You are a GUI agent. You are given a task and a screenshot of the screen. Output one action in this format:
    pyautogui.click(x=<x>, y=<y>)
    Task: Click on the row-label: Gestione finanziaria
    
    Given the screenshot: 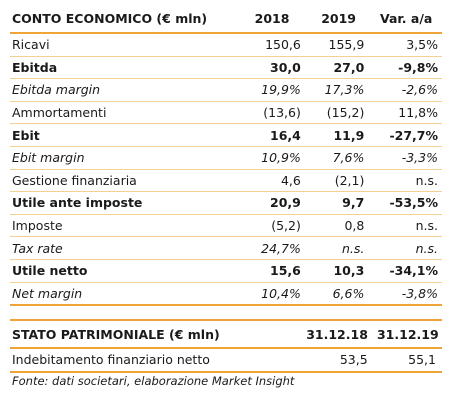 What is the action you would take?
    pyautogui.click(x=124, y=181)
    